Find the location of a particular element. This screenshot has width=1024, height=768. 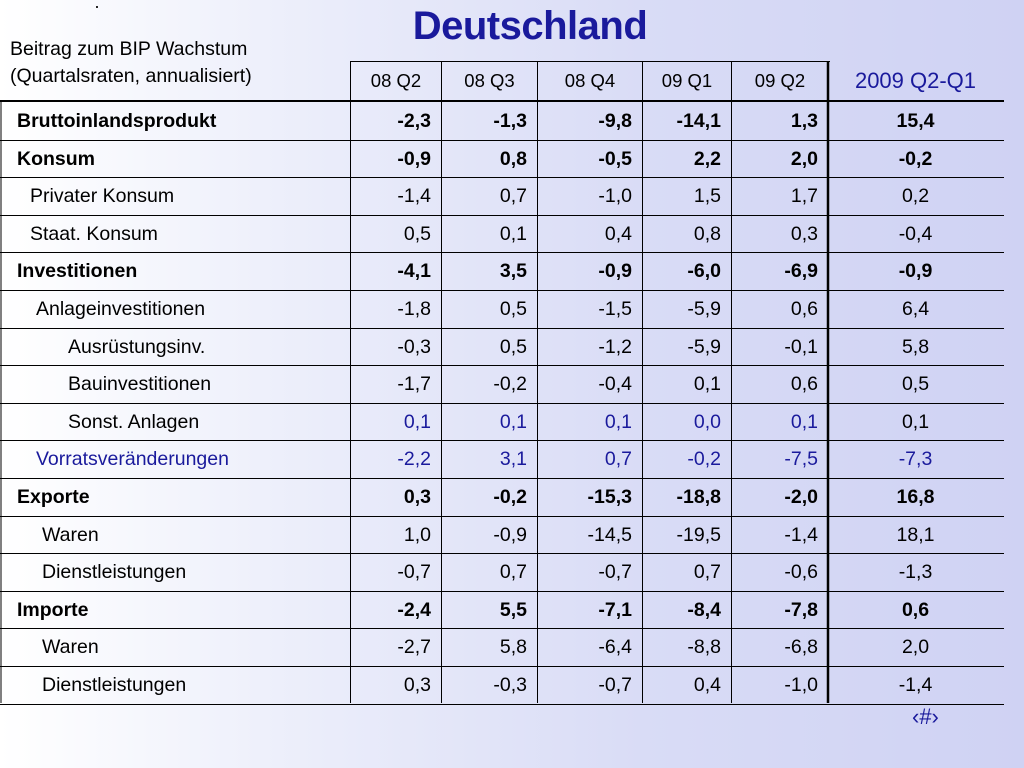

table-cell: -0,3 is located at coordinates (414, 346).